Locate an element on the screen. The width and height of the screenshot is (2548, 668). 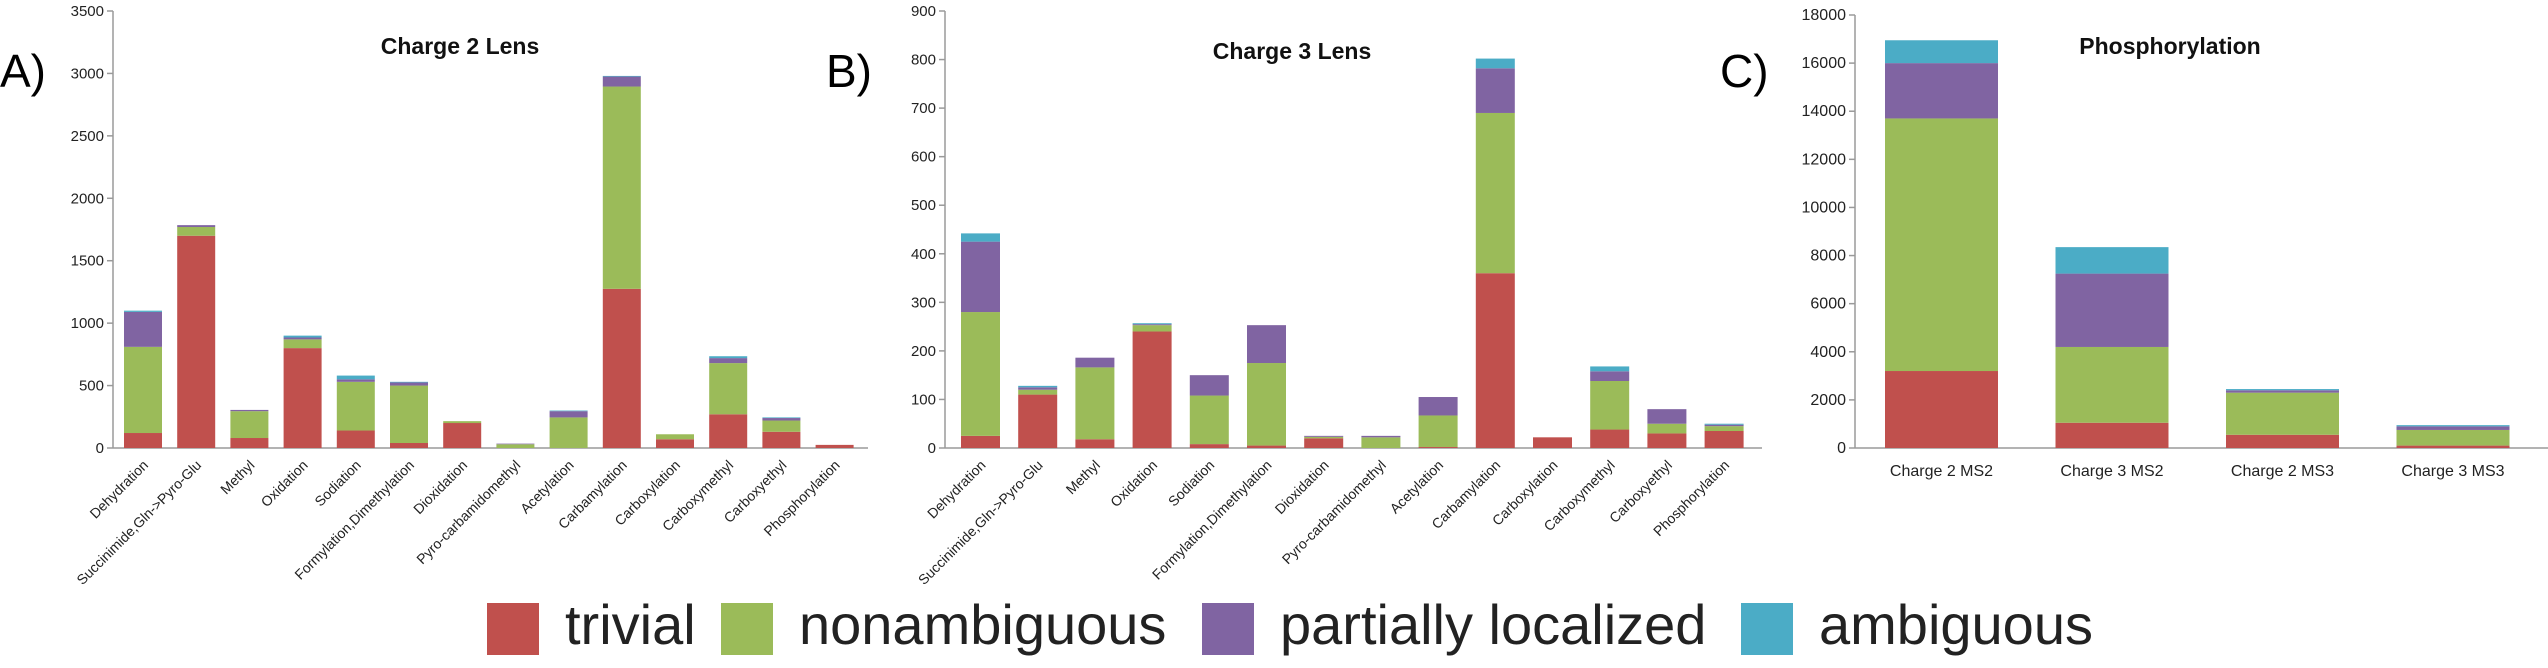
category-label-charge-3-ms2: Charge 3 MS2 is located at coordinates (2111, 471).